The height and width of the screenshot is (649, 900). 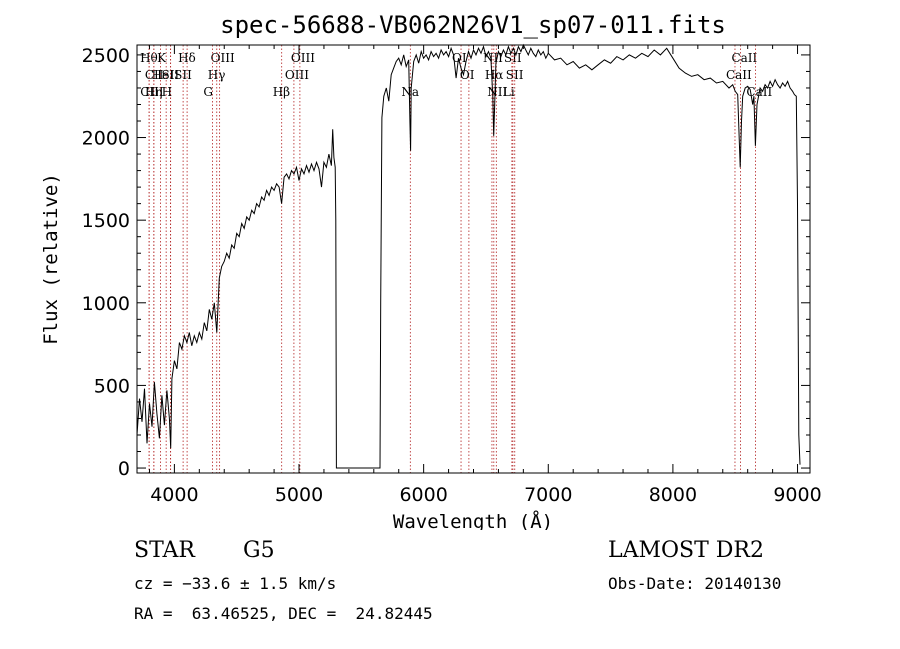 I want to click on x-axis-label: Wavelength (Å), so click(x=473, y=520).